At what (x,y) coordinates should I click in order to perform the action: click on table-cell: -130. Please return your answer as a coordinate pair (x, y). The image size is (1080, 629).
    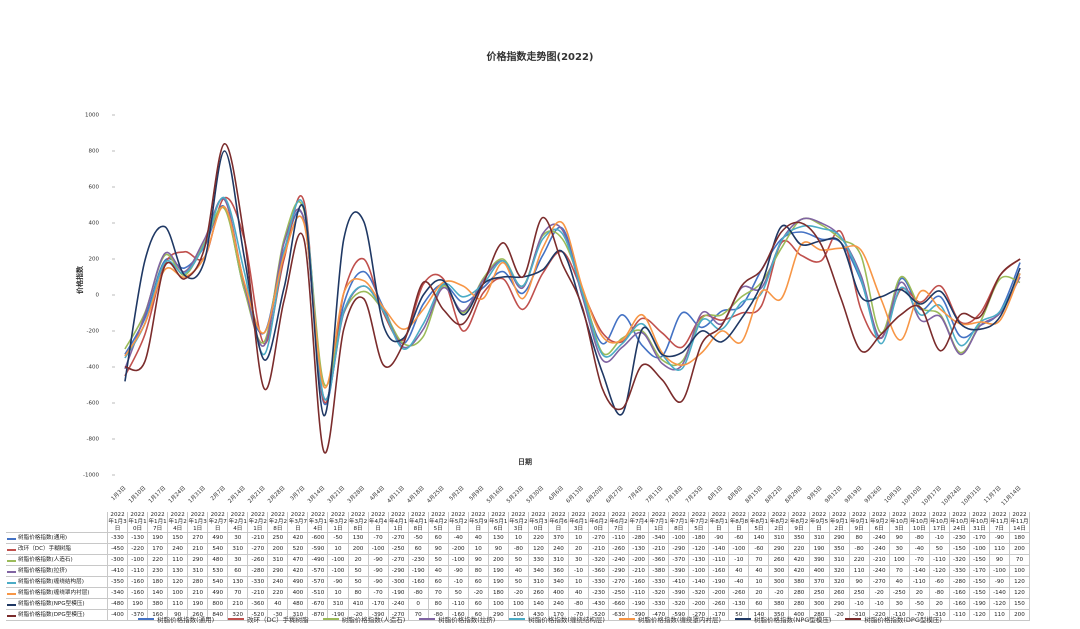
    Looking at the image, I should click on (699, 560).